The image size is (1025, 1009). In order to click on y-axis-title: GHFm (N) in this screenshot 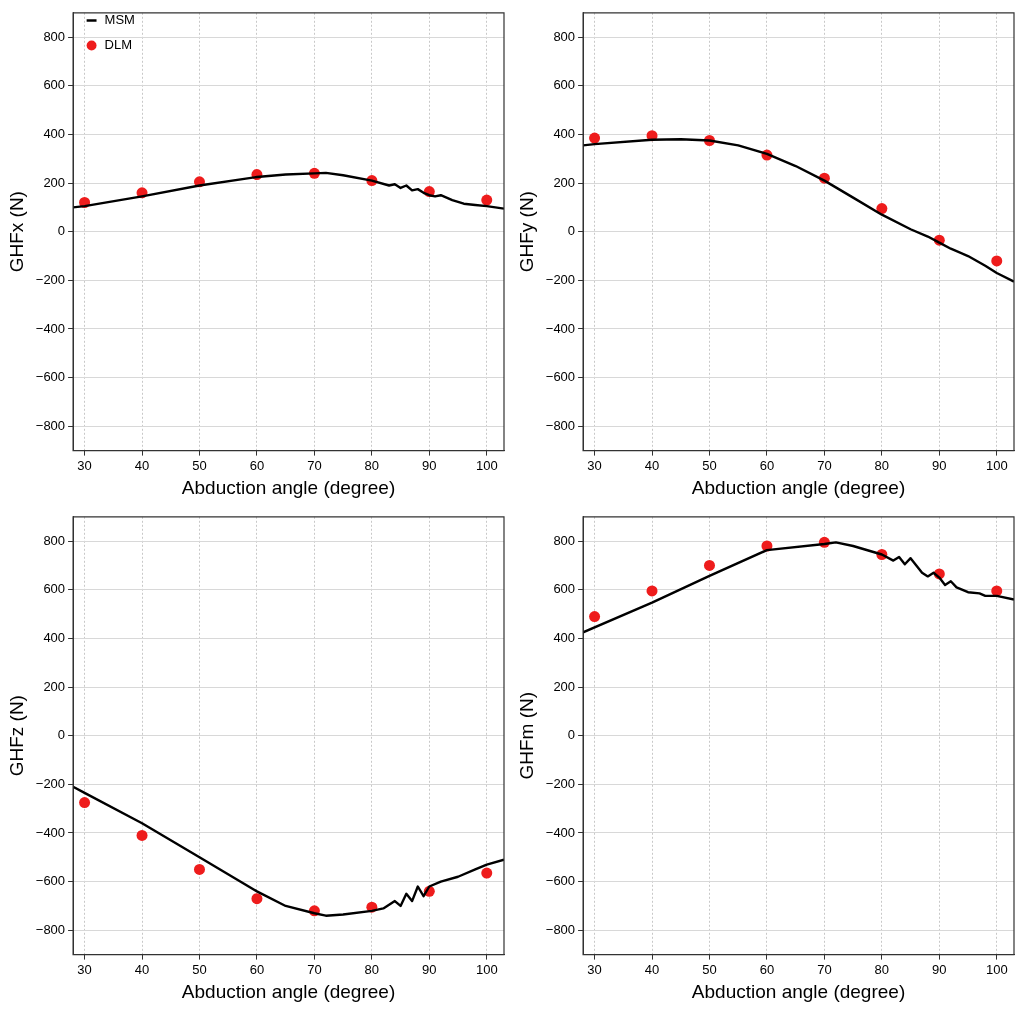, I will do `click(526, 735)`.